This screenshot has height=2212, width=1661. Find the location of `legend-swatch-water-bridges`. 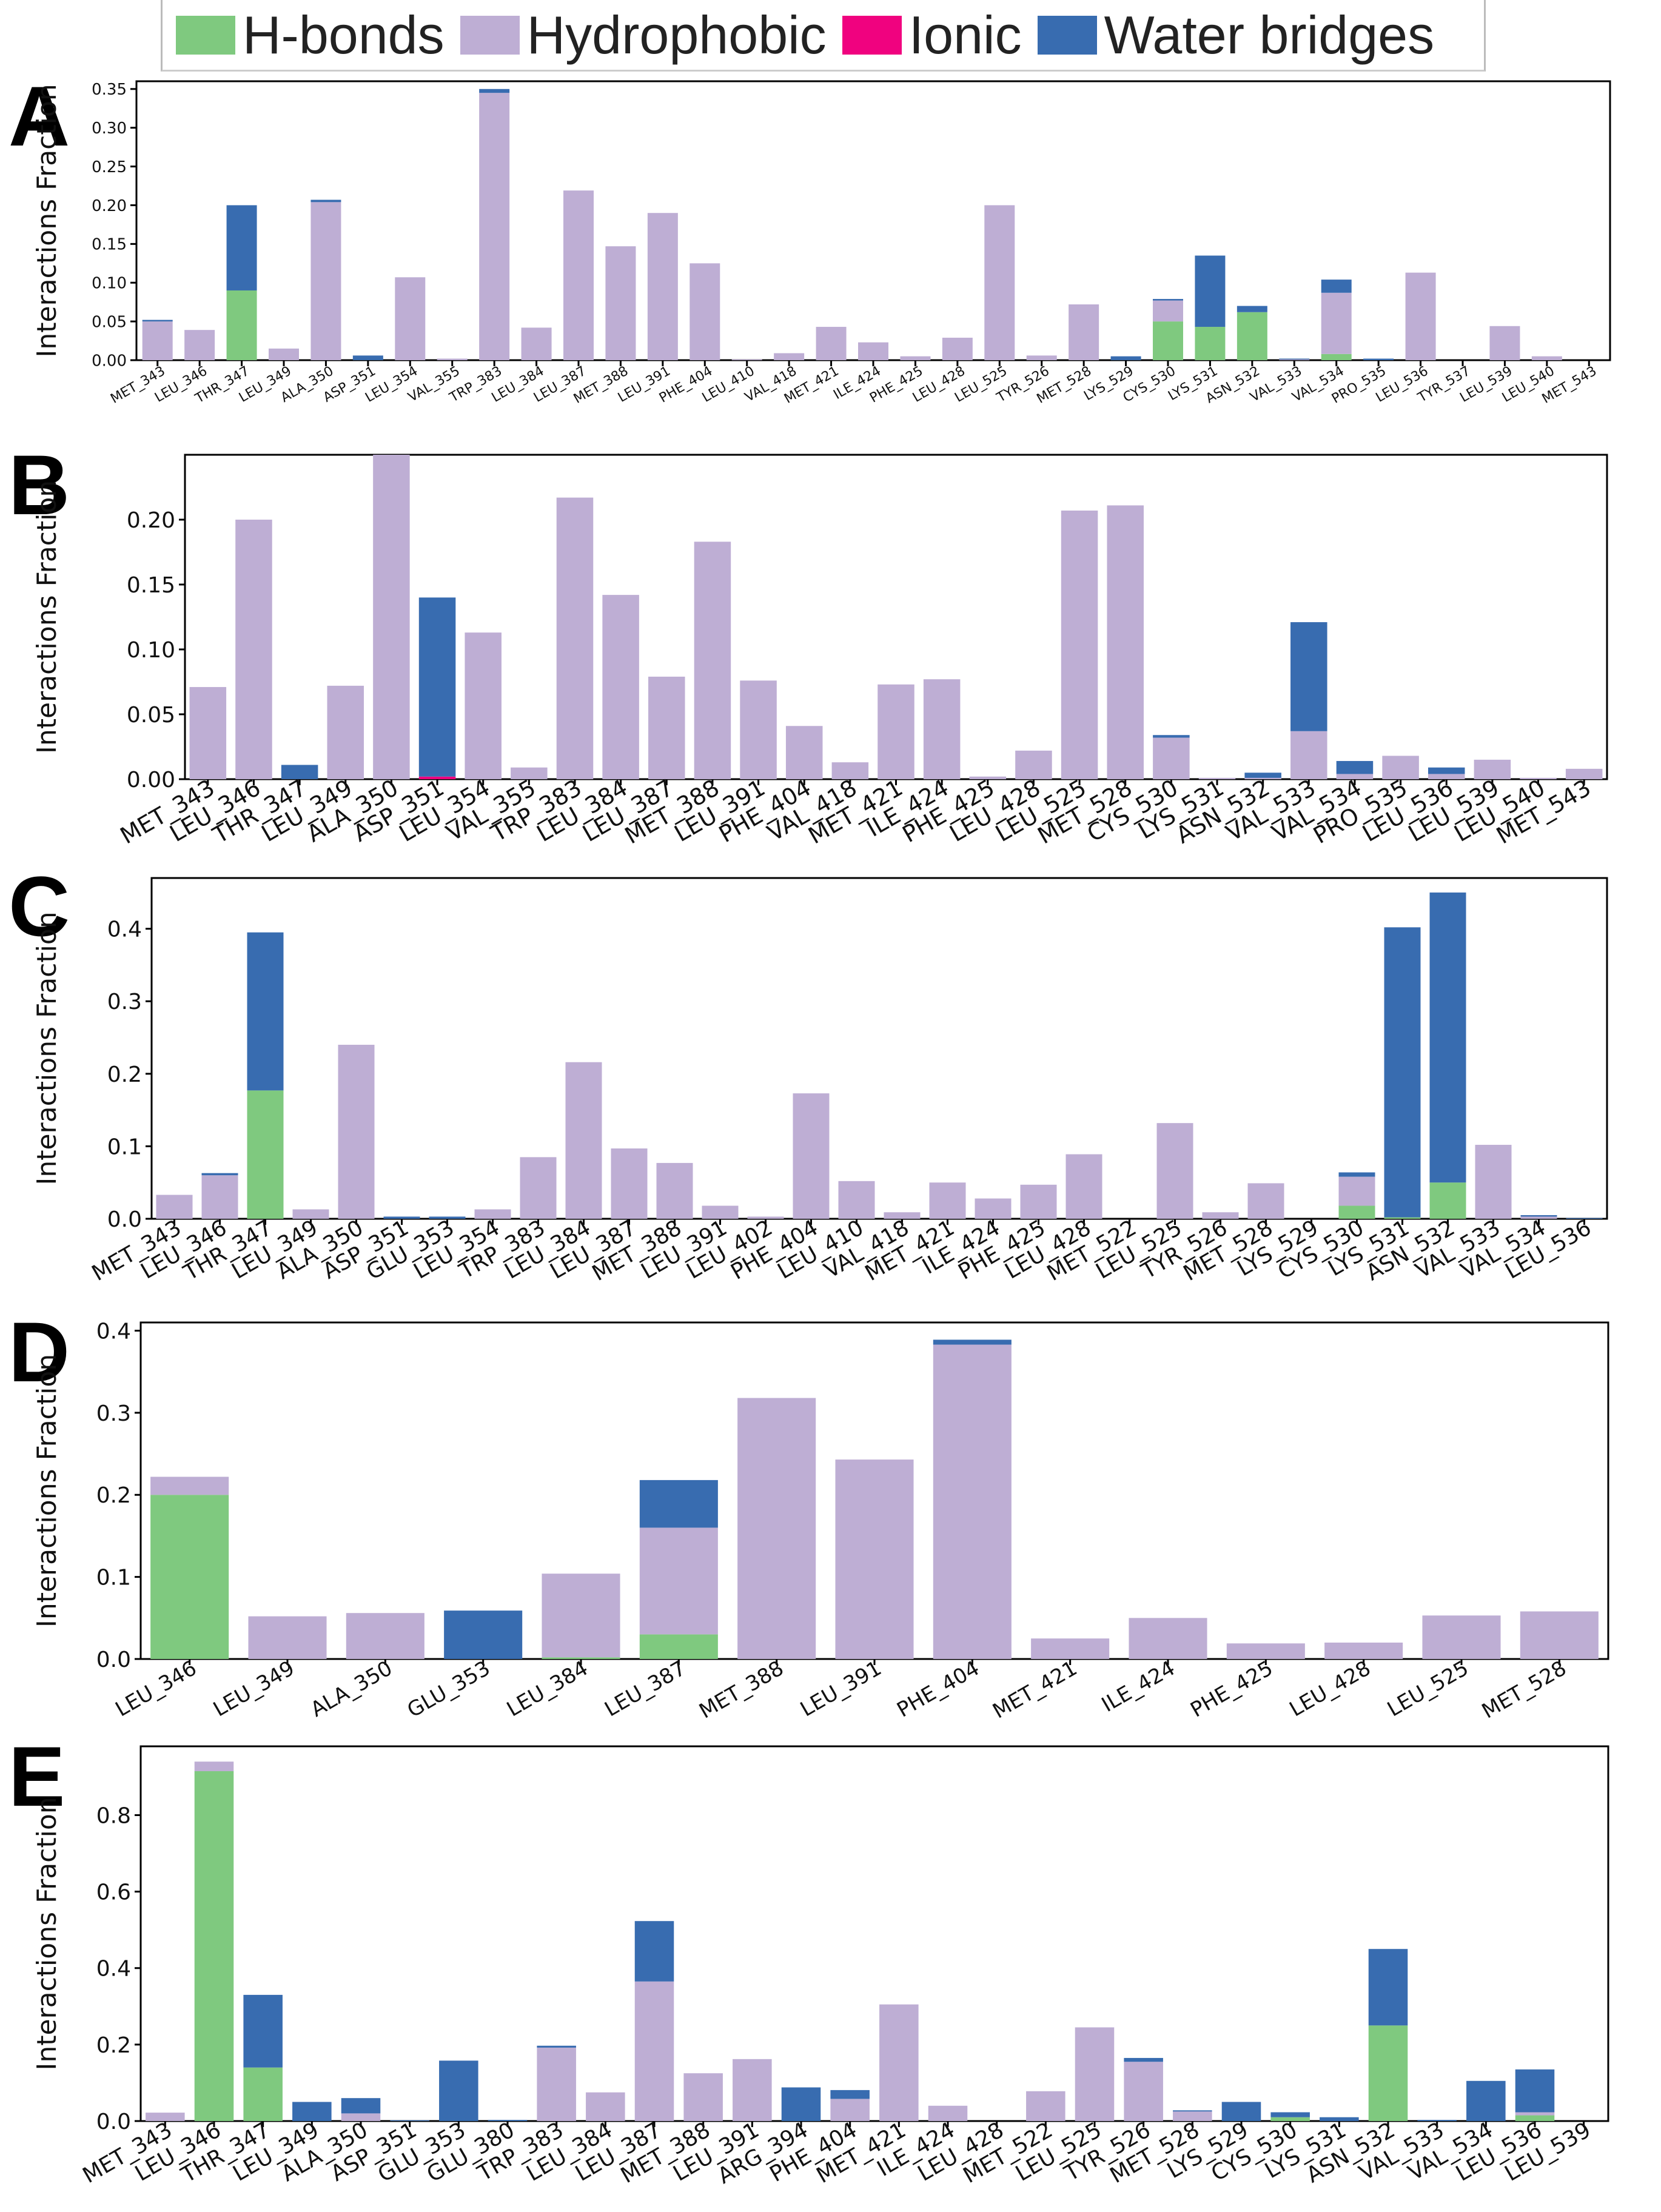

legend-swatch-water-bridges is located at coordinates (1067, 35).